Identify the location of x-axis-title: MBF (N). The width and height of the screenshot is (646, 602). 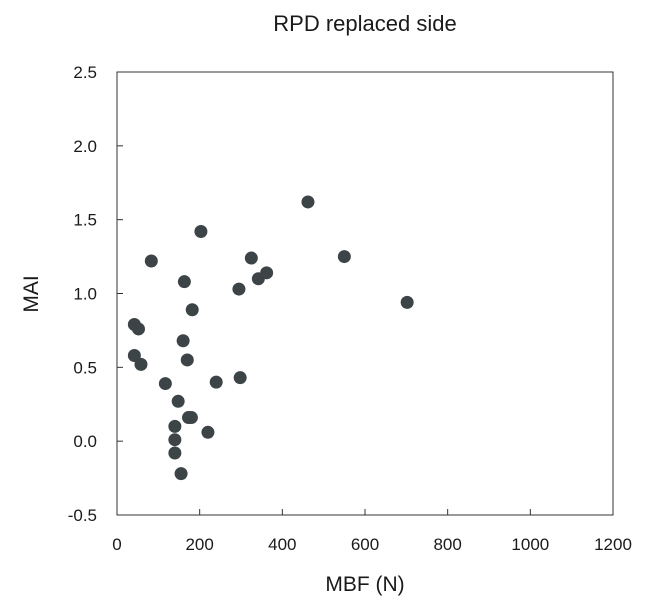
(364, 584).